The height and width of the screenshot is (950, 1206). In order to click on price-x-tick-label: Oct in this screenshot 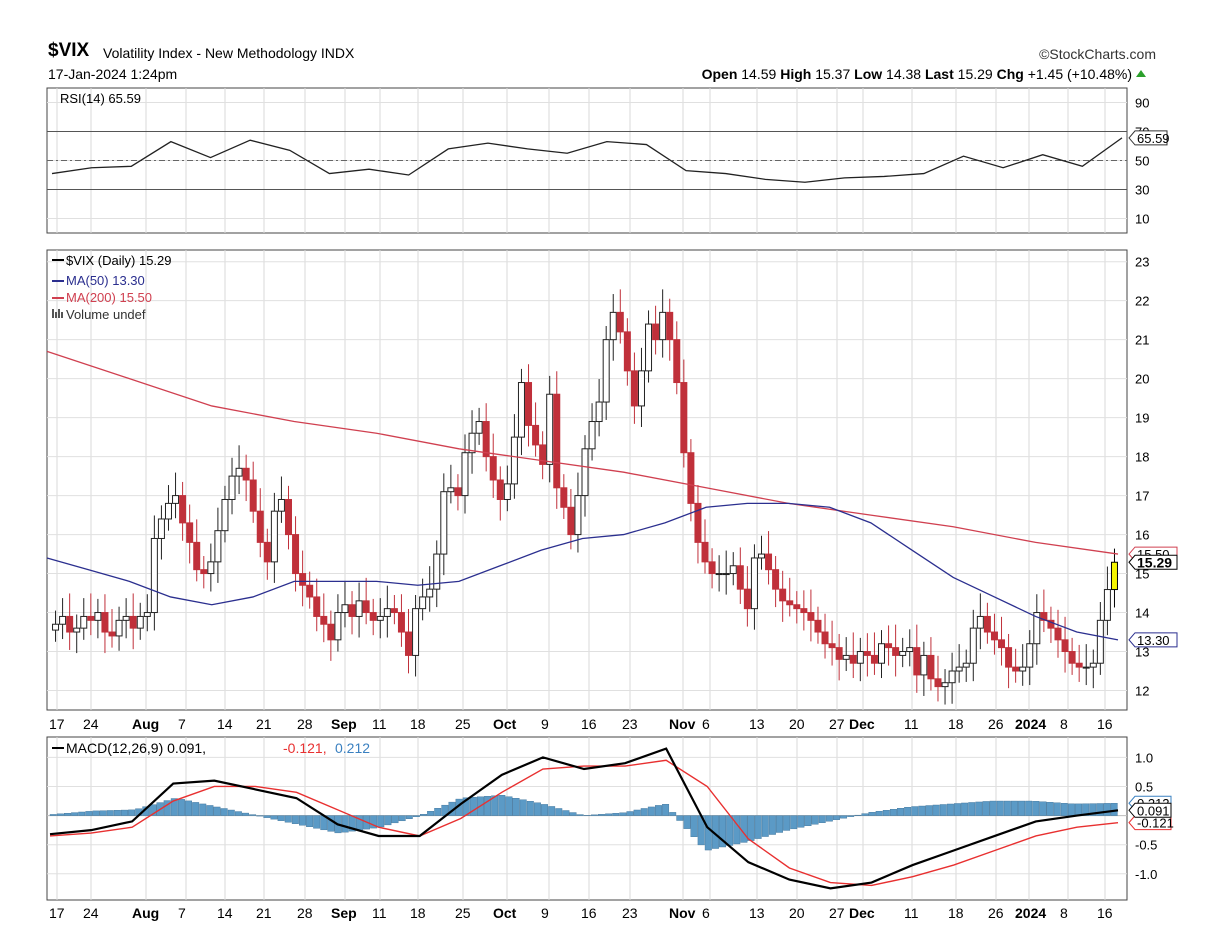, I will do `click(505, 724)`.